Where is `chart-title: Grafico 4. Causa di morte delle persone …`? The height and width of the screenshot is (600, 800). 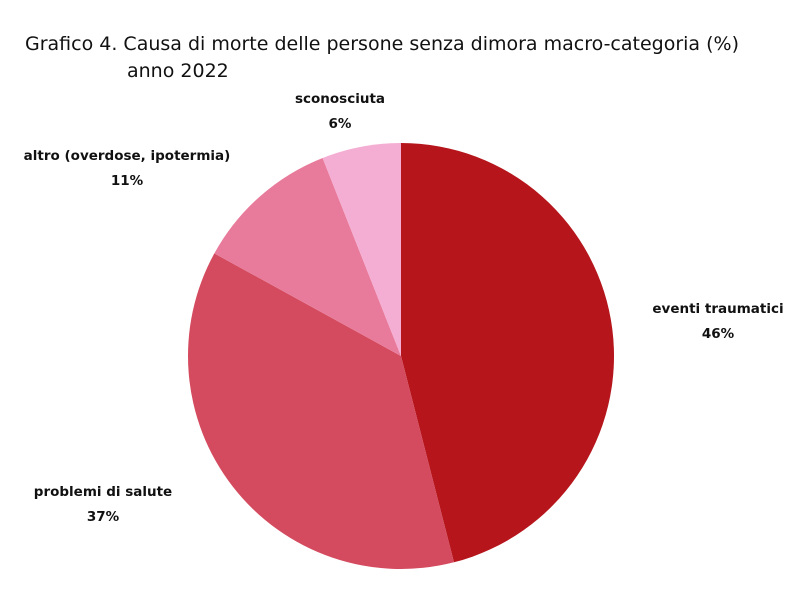 chart-title: Grafico 4. Causa di morte delle persone … is located at coordinates (382, 44).